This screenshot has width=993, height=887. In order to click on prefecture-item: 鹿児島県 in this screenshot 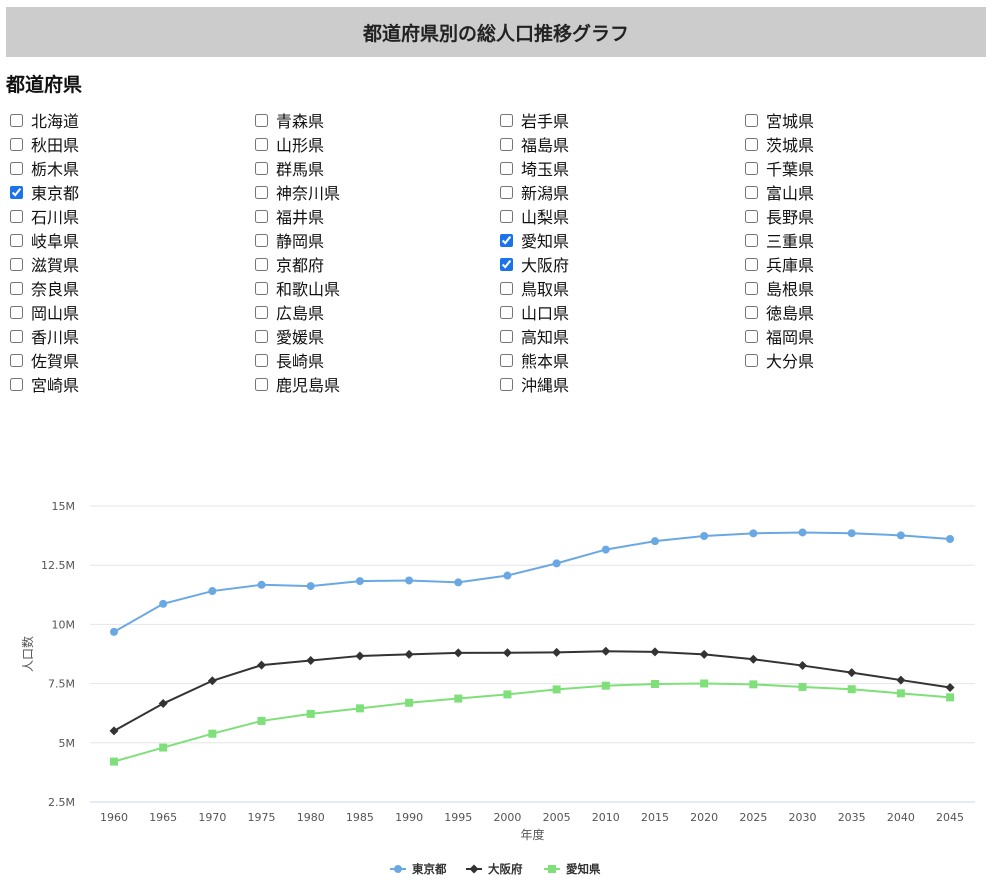, I will do `click(377, 384)`.